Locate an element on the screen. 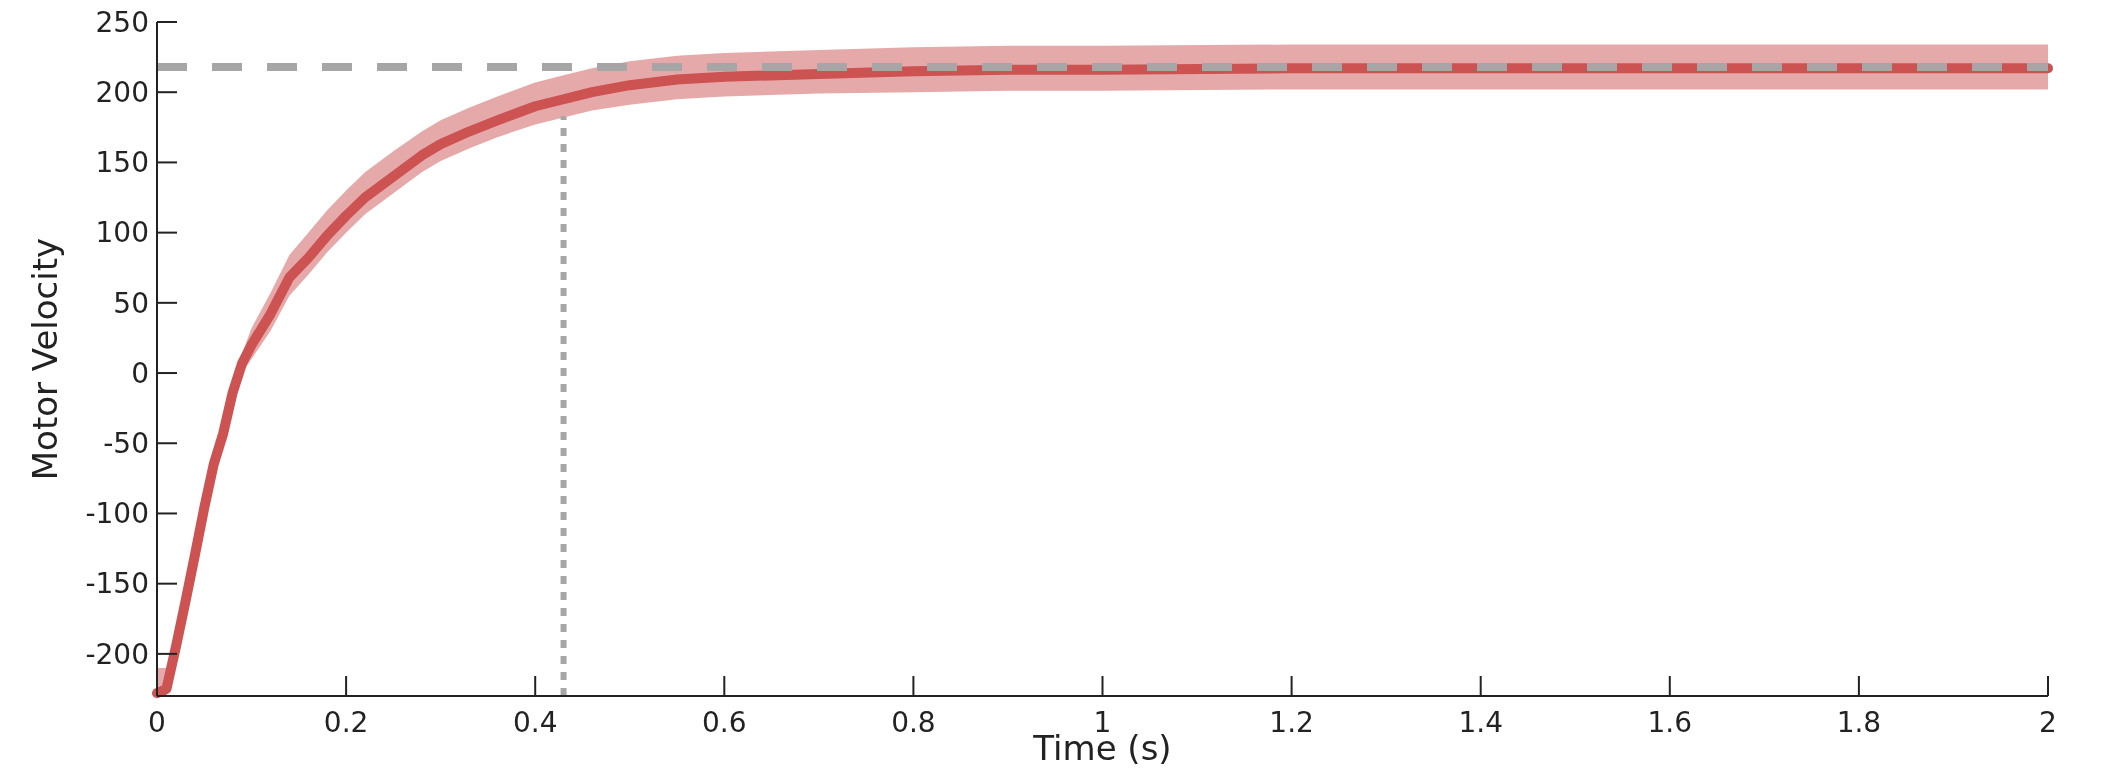  y-tick-label: 0 is located at coordinates (140, 373).